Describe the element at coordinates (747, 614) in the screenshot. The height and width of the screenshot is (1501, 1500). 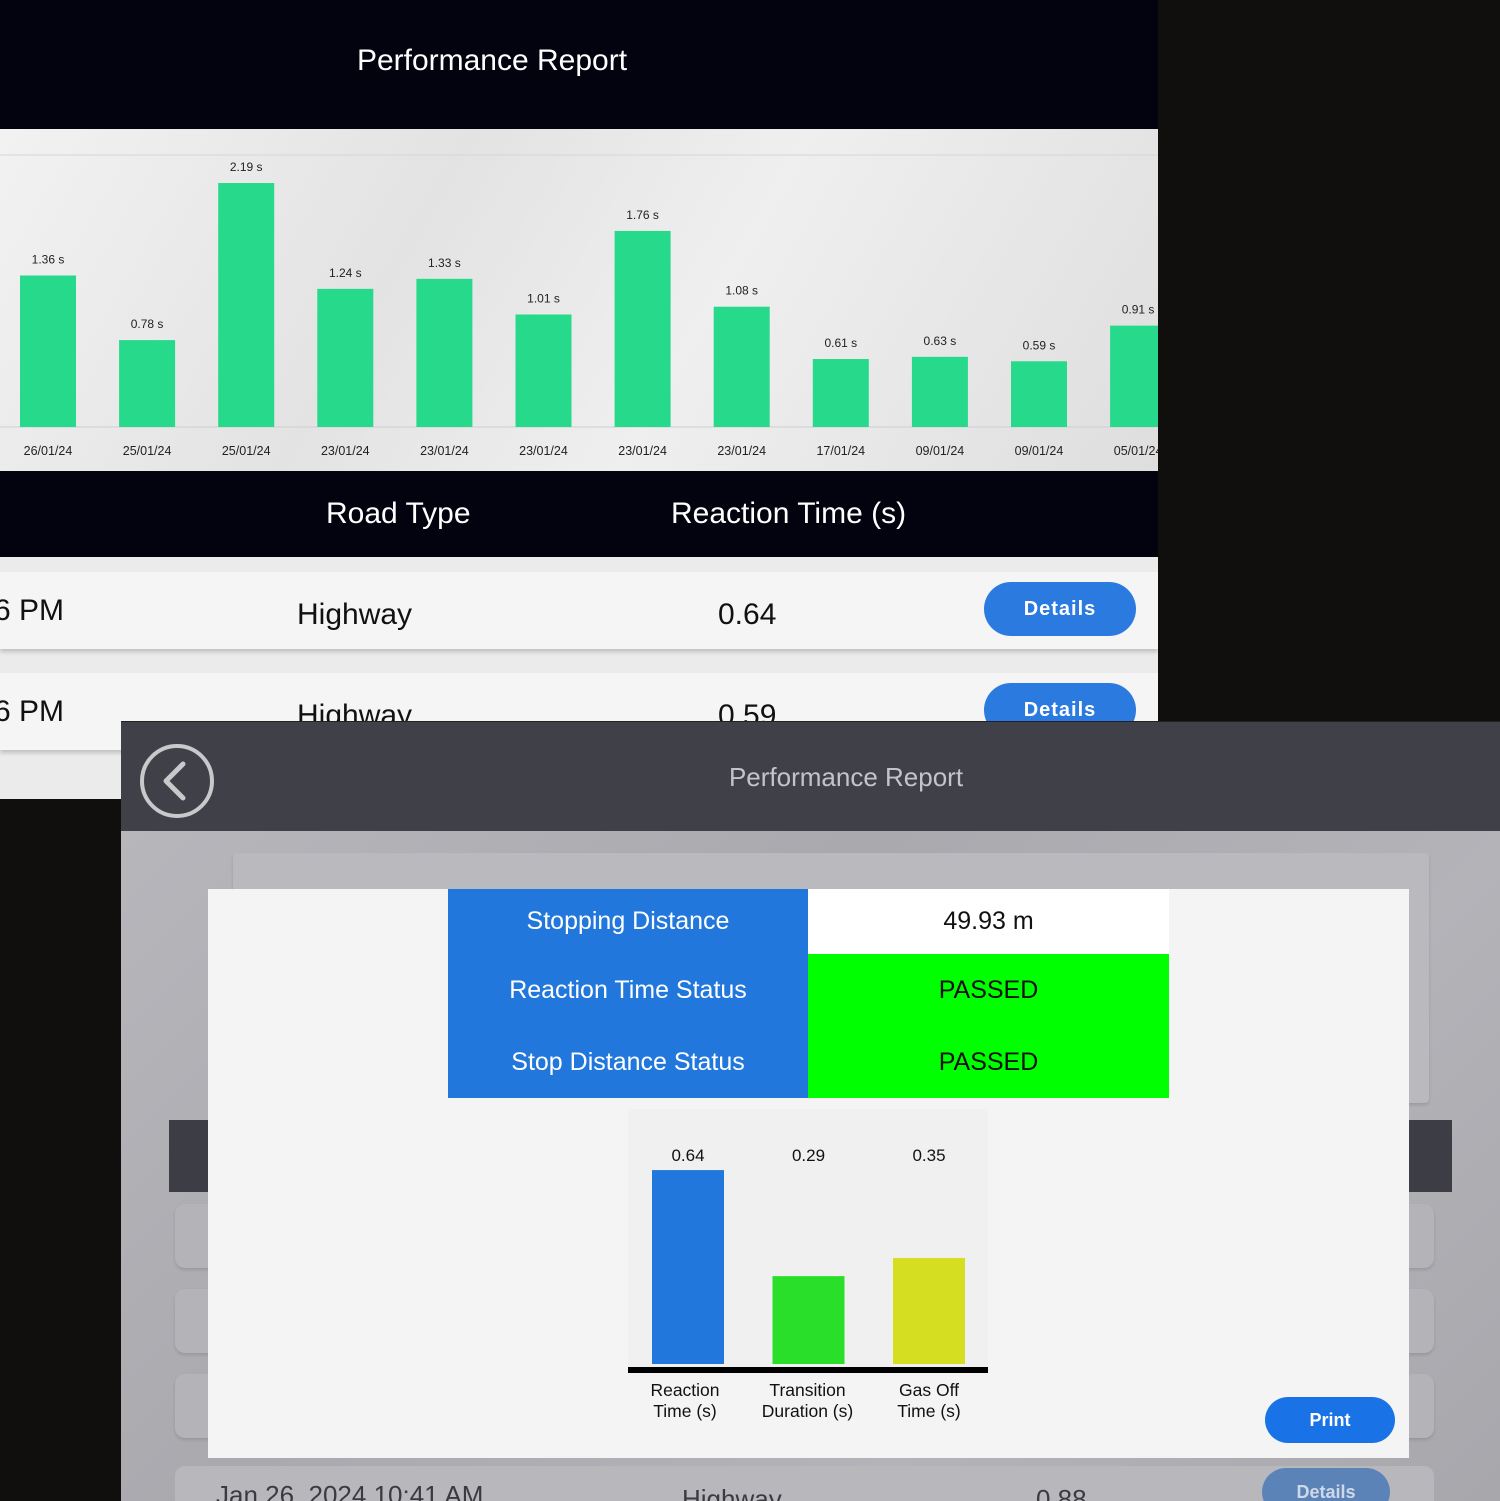
I see `row-reaction-time: 0.64` at that location.